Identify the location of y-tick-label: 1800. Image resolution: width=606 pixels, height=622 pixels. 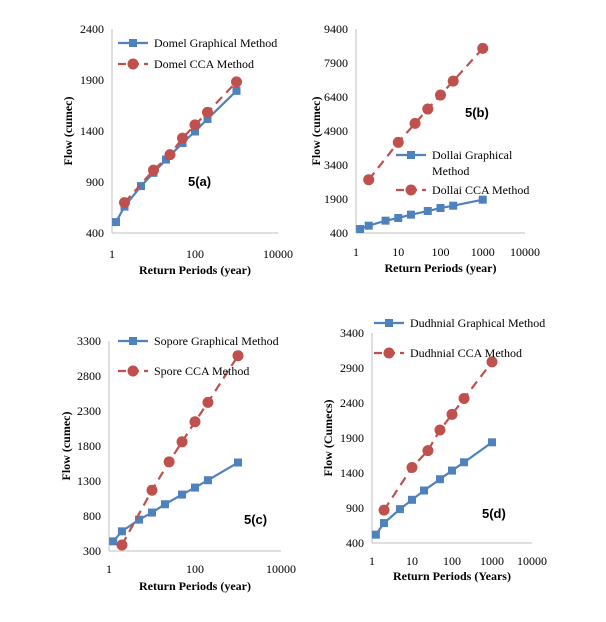
(89, 446).